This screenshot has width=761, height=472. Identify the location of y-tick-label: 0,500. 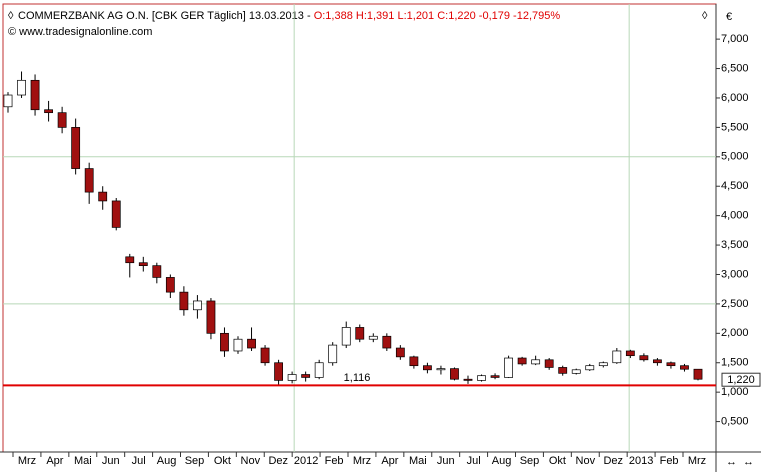
(735, 421).